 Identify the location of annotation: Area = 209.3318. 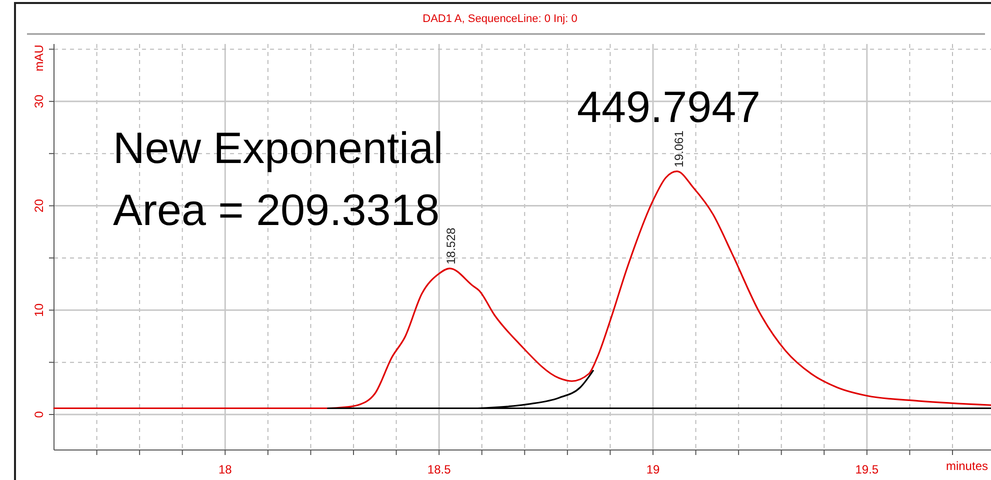
(276, 210).